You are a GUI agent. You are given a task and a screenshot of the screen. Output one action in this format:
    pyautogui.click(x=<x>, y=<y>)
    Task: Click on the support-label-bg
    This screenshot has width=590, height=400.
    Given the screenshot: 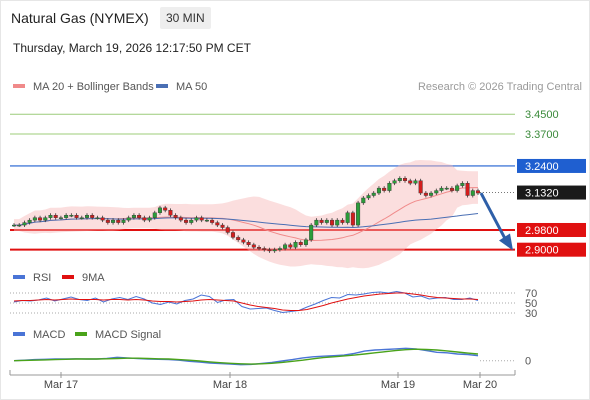 What is the action you would take?
    pyautogui.click(x=551, y=229)
    